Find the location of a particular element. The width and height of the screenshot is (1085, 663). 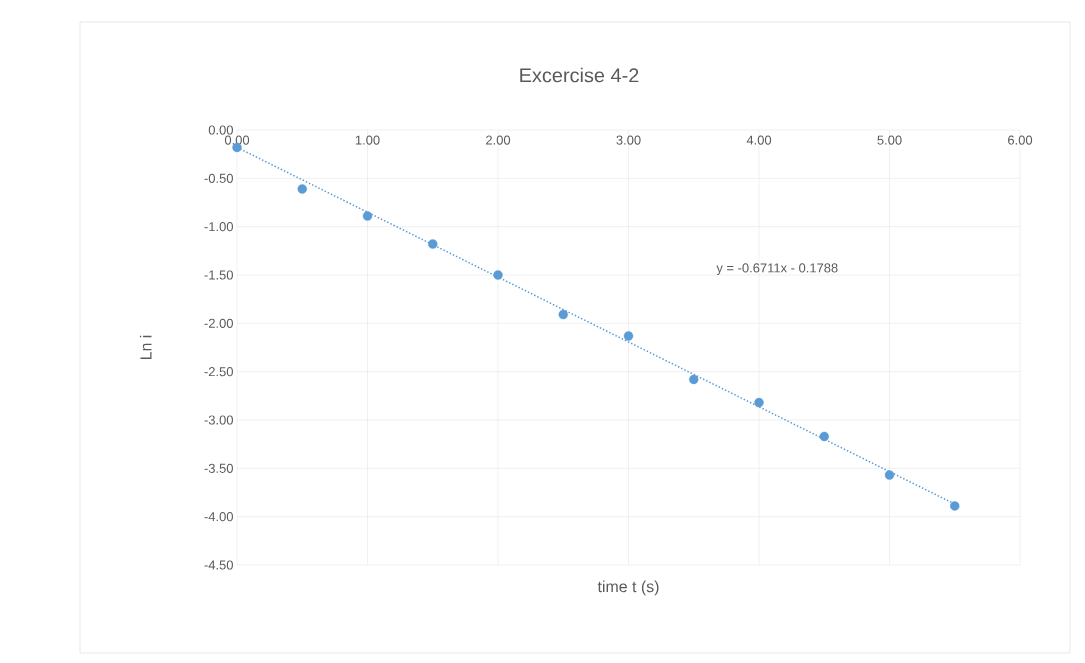

x-tick-label: 2.00 is located at coordinates (498, 140).